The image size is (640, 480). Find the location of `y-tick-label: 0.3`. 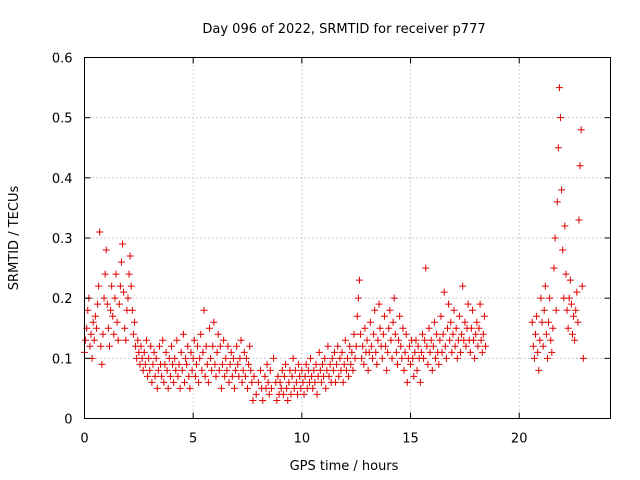

y-tick-label: 0.3 is located at coordinates (62, 239).